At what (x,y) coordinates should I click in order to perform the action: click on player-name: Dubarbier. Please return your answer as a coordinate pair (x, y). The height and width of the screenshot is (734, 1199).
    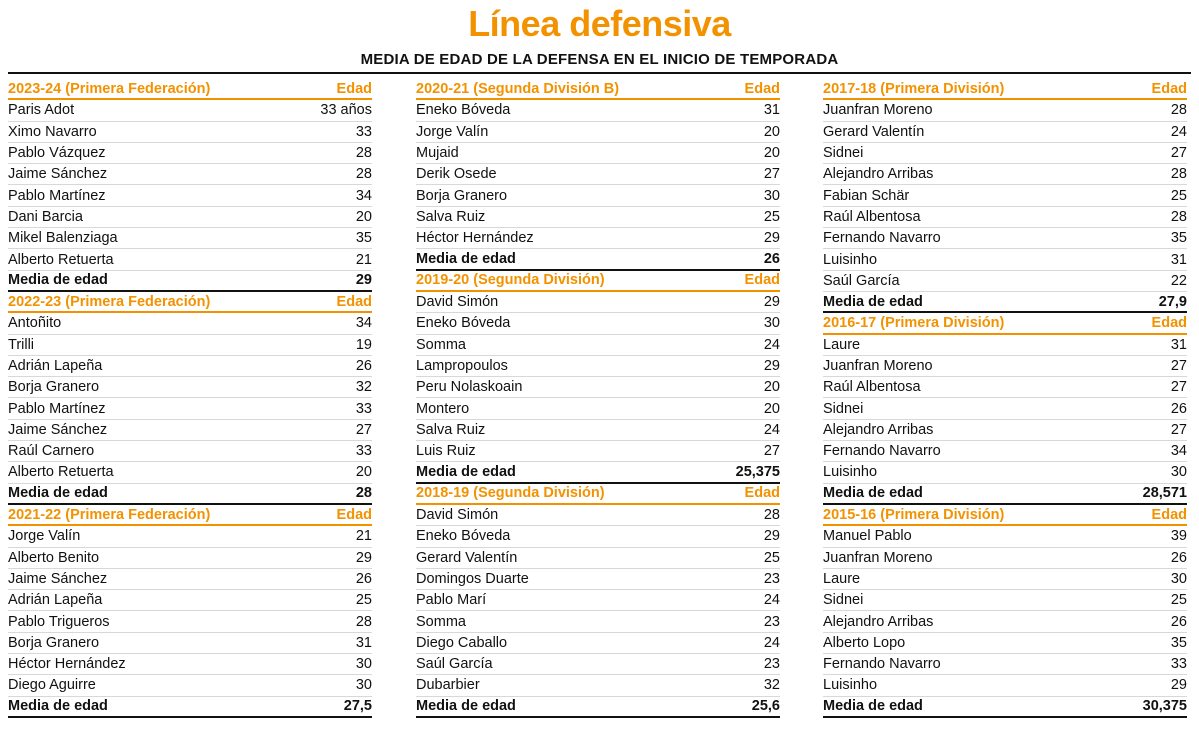
    Looking at the image, I should click on (448, 685).